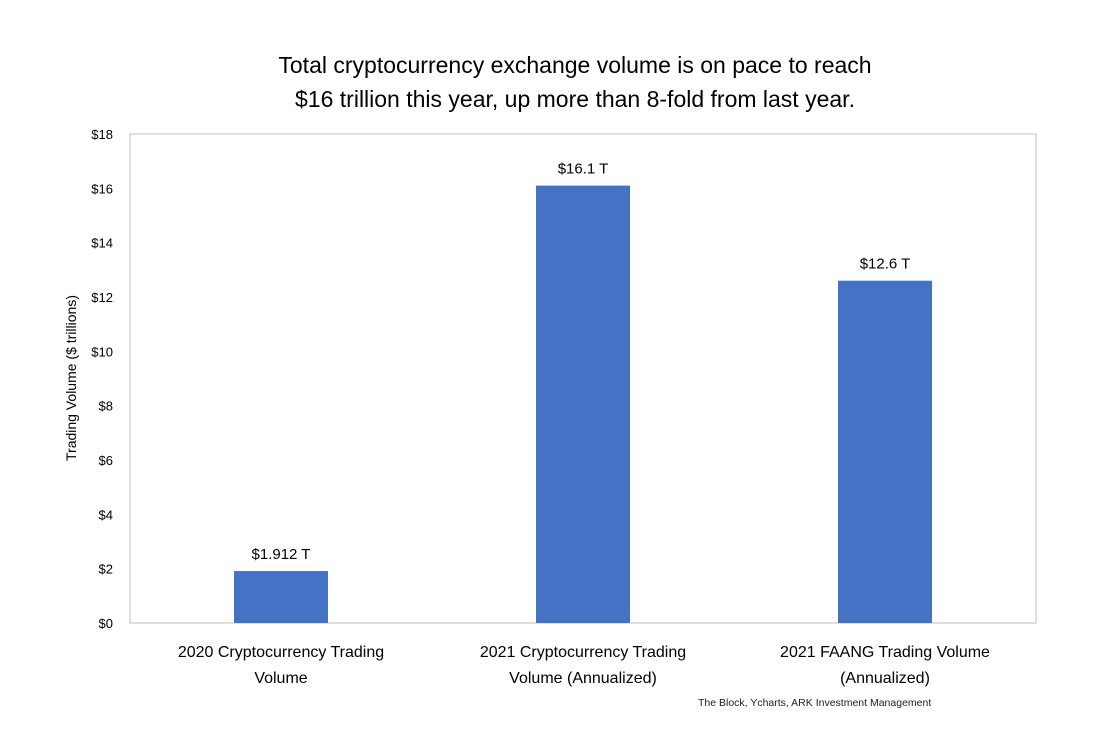 This screenshot has width=1102, height=742. Describe the element at coordinates (106, 406) in the screenshot. I see `y-tick-label: $8` at that location.